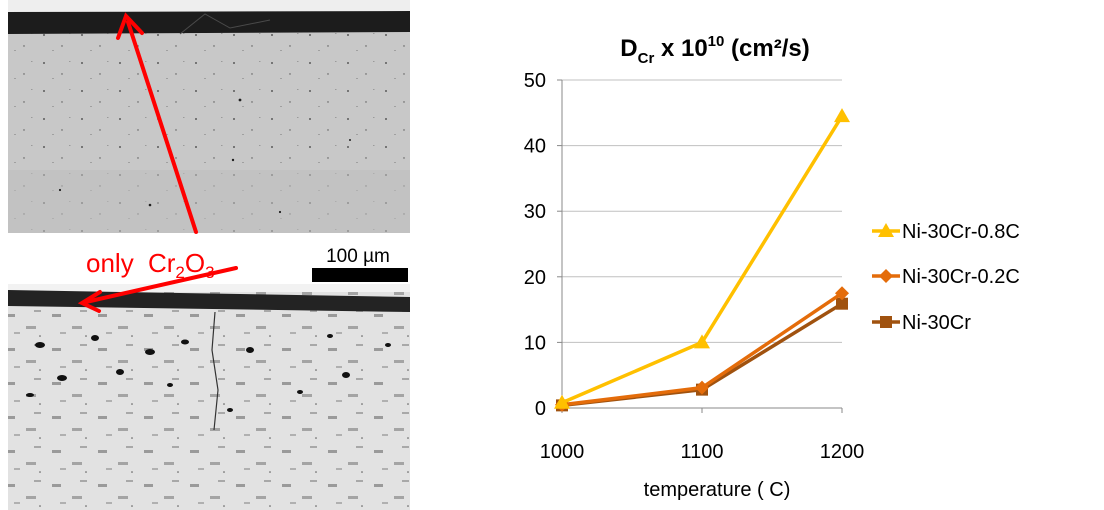 This screenshot has height=510, width=1104. I want to click on title-mid: x 10, so click(680, 48).